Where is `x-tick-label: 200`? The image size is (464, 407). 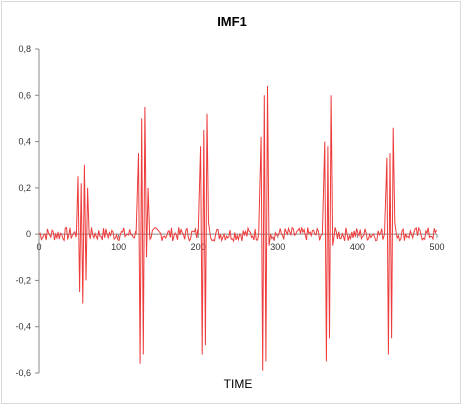
x-tick-label: 200 is located at coordinates (198, 247).